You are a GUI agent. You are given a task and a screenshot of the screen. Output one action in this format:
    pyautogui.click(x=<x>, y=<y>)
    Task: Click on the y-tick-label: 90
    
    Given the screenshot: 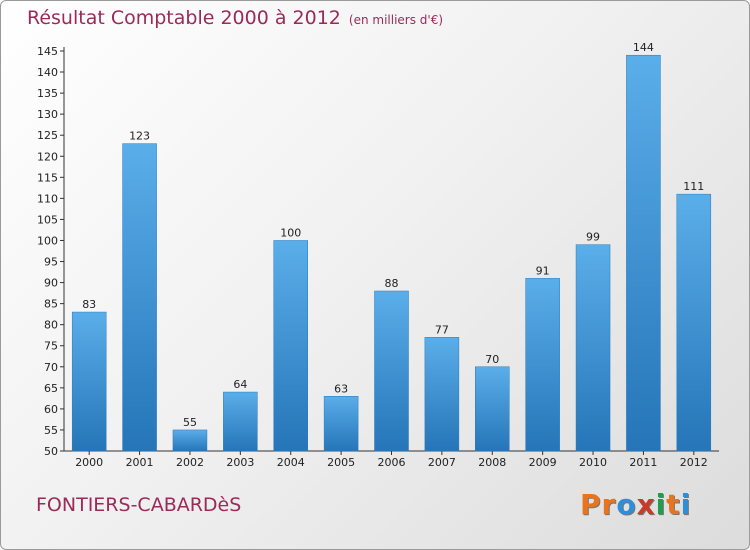 What is the action you would take?
    pyautogui.click(x=51, y=283)
    